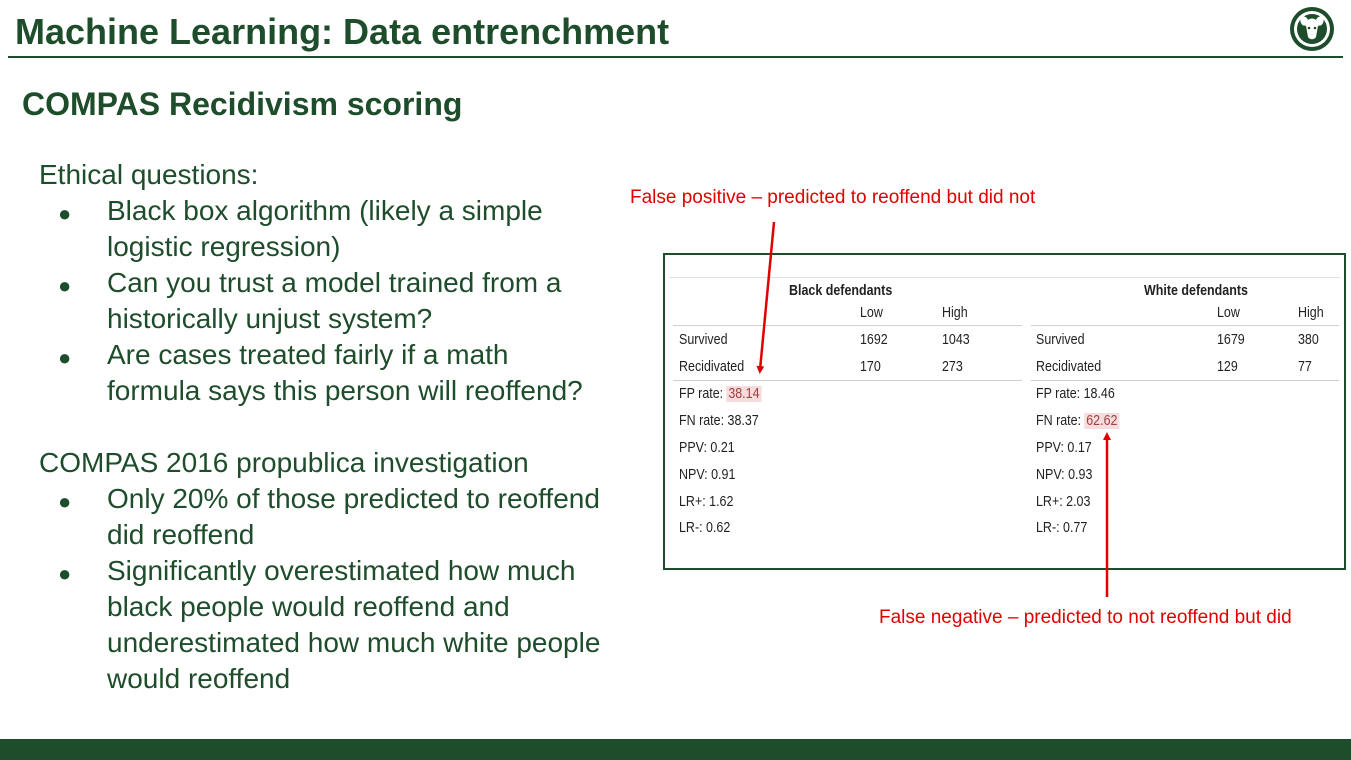  I want to click on white-recid-low: 129, so click(1227, 367).